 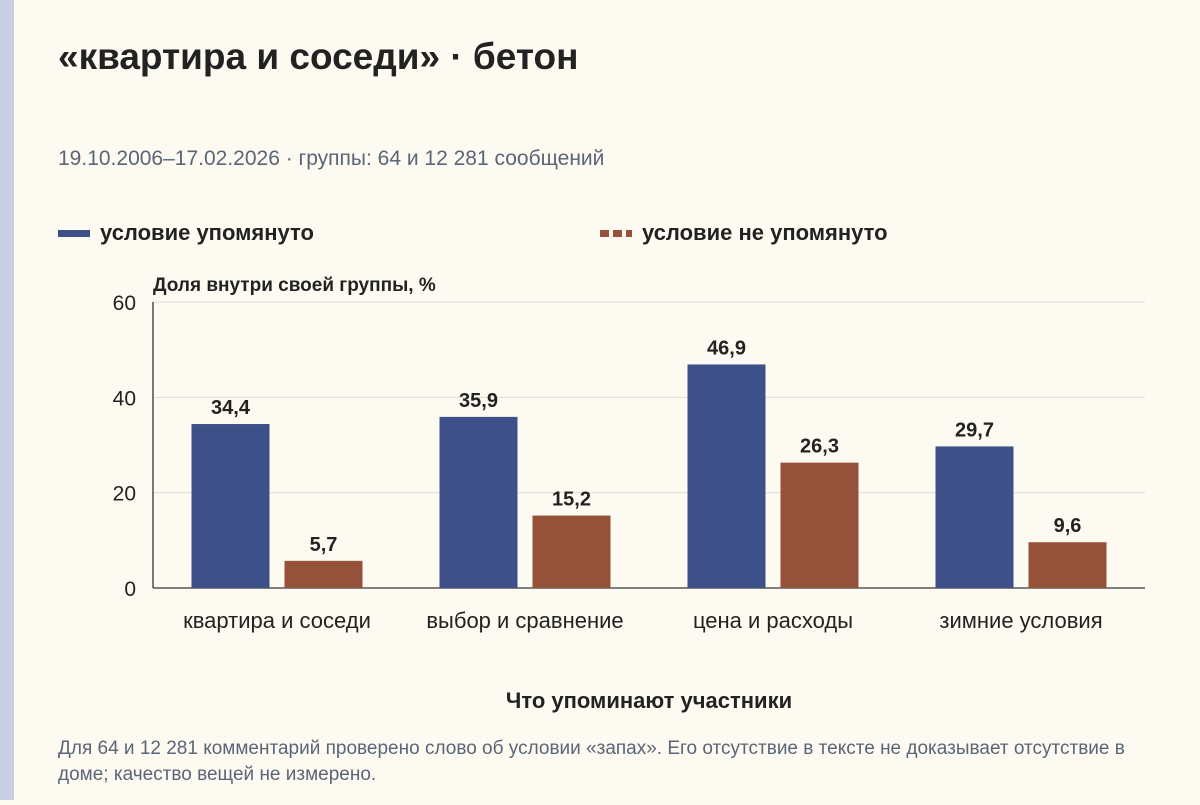 I want to click on bar-value-label: 34,4, so click(x=231, y=408).